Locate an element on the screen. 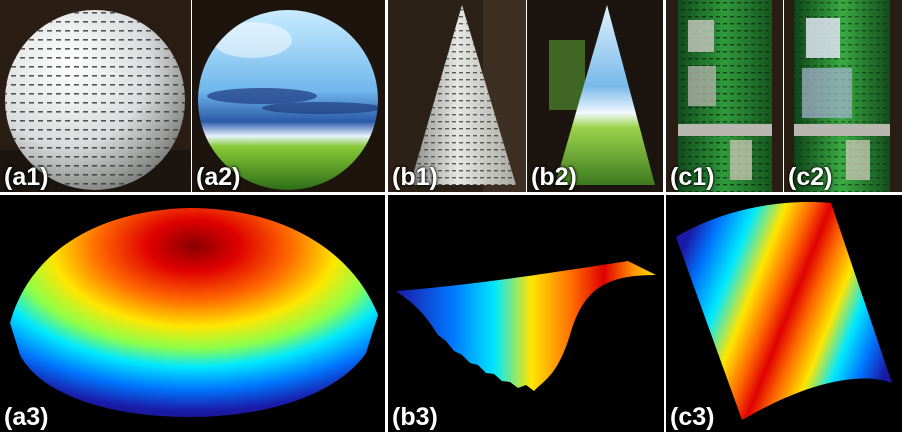 The image size is (902, 432). panel-b1: (b1) is located at coordinates (457, 96).